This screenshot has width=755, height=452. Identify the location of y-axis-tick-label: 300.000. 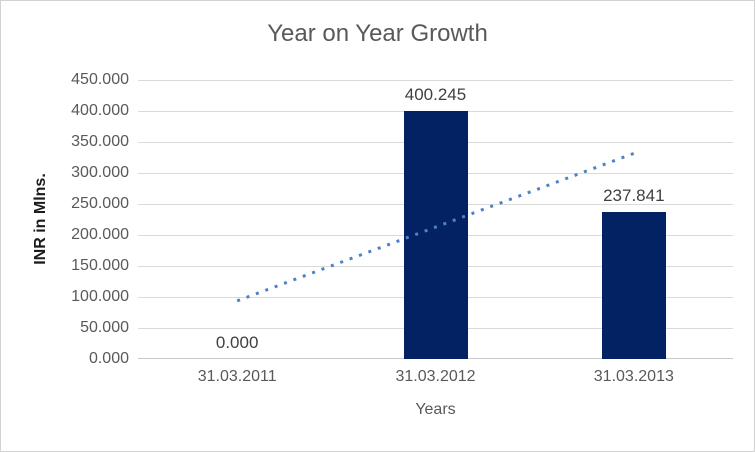
(100, 172).